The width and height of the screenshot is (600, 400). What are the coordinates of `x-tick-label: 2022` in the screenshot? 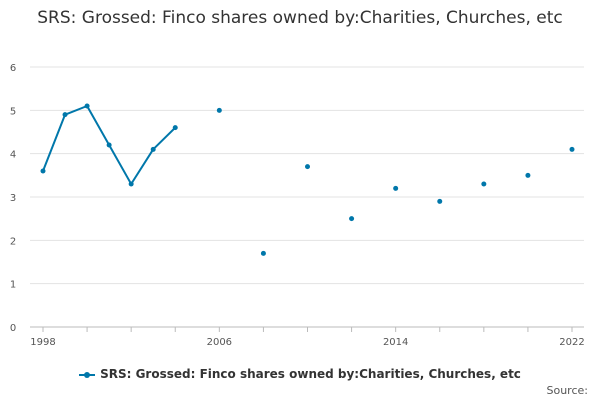 It's located at (571, 342).